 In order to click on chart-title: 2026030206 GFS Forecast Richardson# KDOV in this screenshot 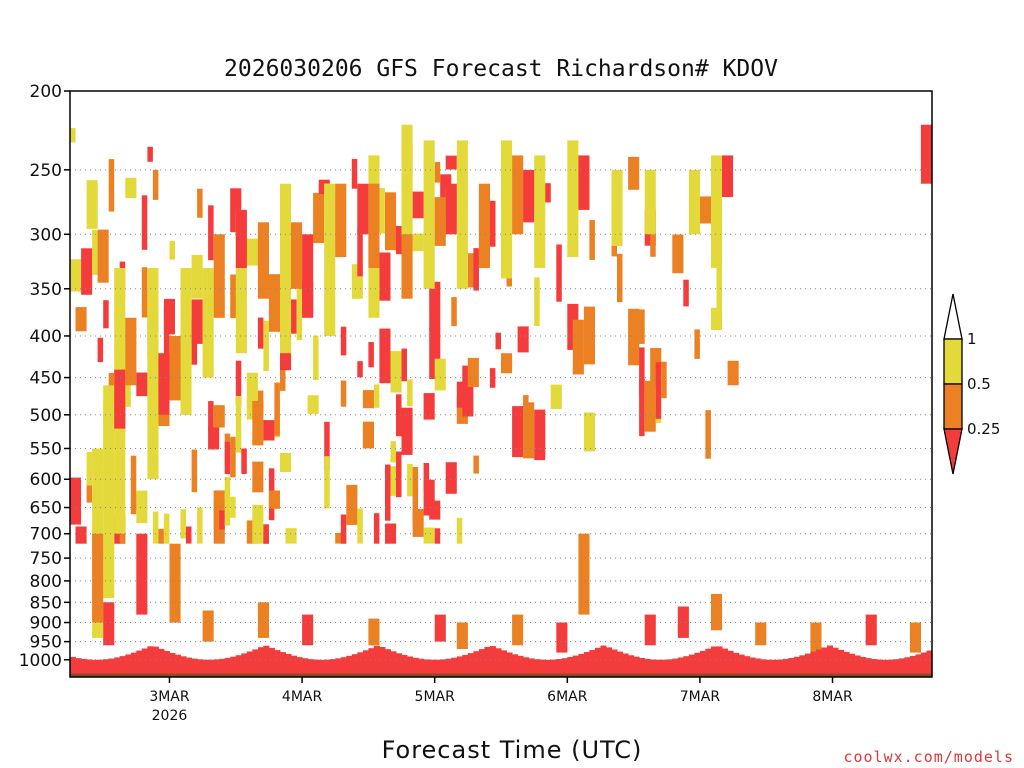, I will do `click(501, 69)`.